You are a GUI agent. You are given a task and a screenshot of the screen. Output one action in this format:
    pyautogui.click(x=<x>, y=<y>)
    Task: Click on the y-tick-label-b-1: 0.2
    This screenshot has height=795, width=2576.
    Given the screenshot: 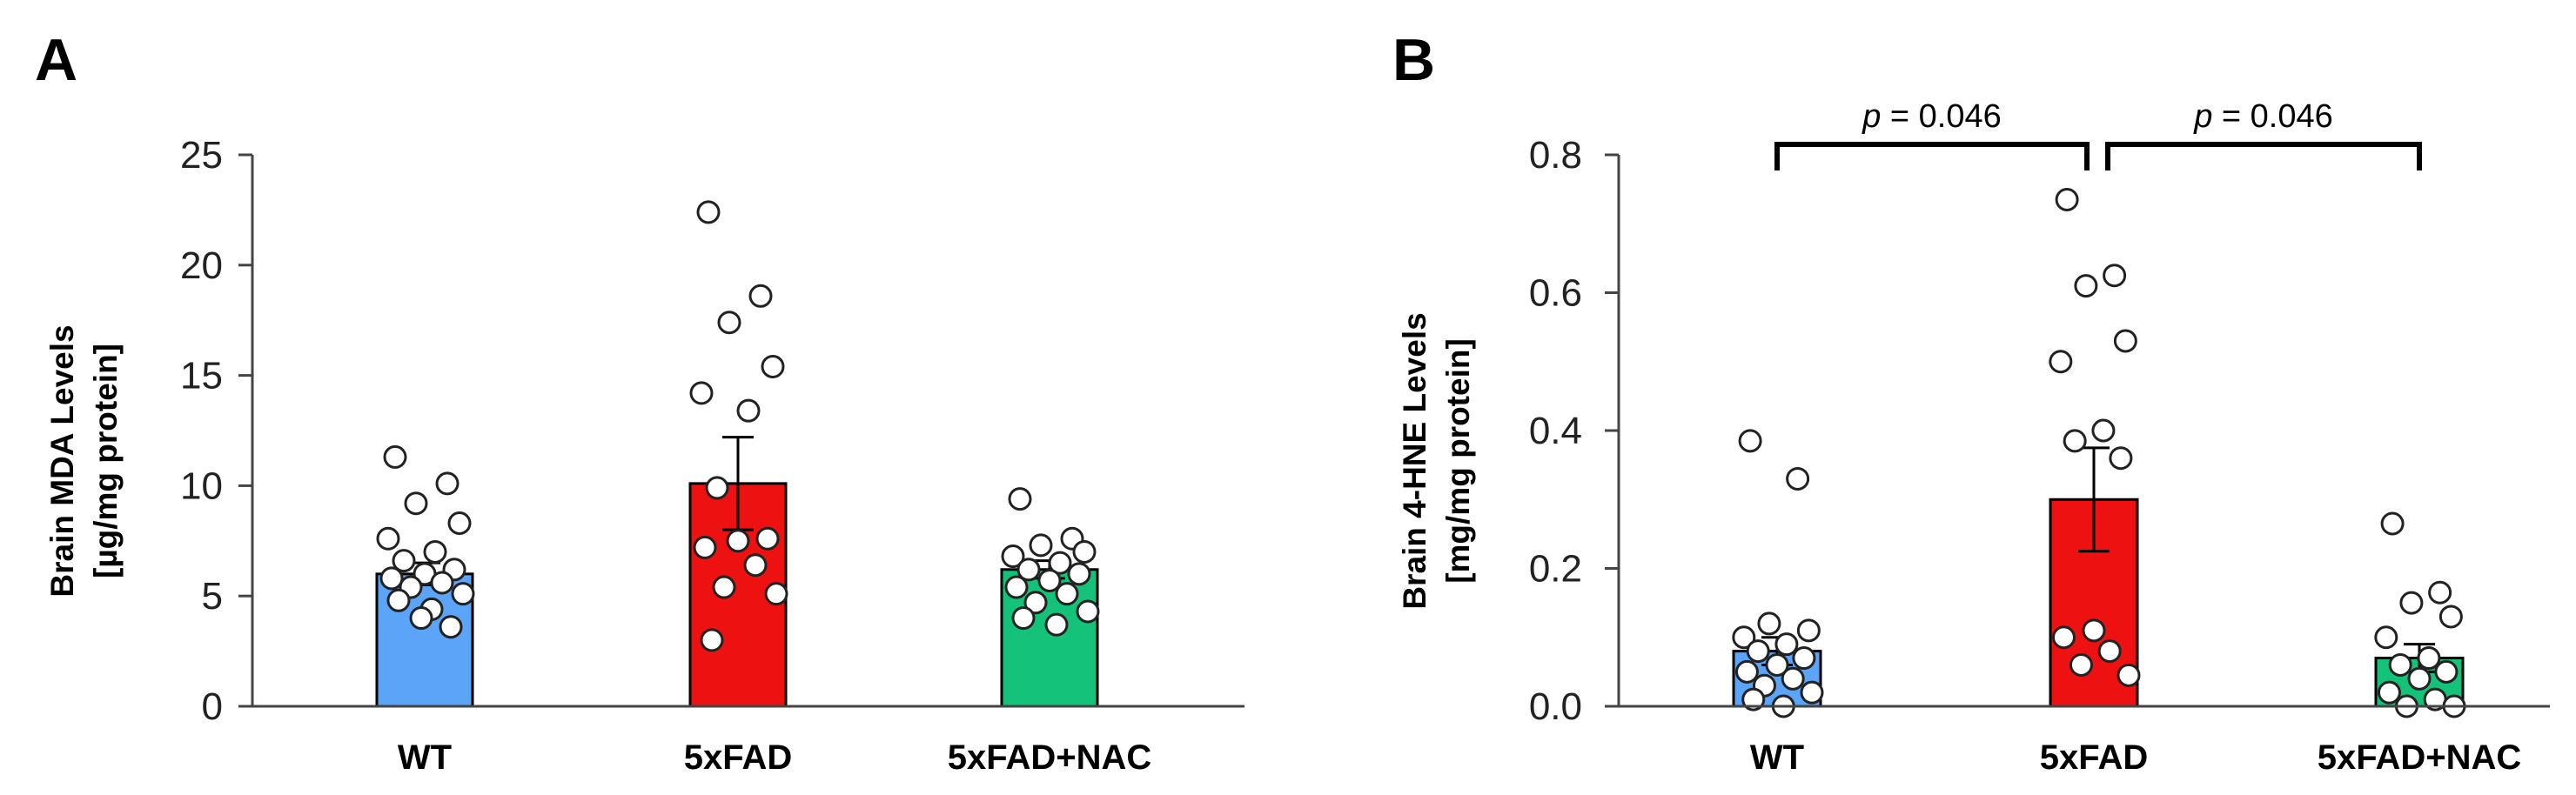 What is the action you would take?
    pyautogui.click(x=1555, y=569)
    